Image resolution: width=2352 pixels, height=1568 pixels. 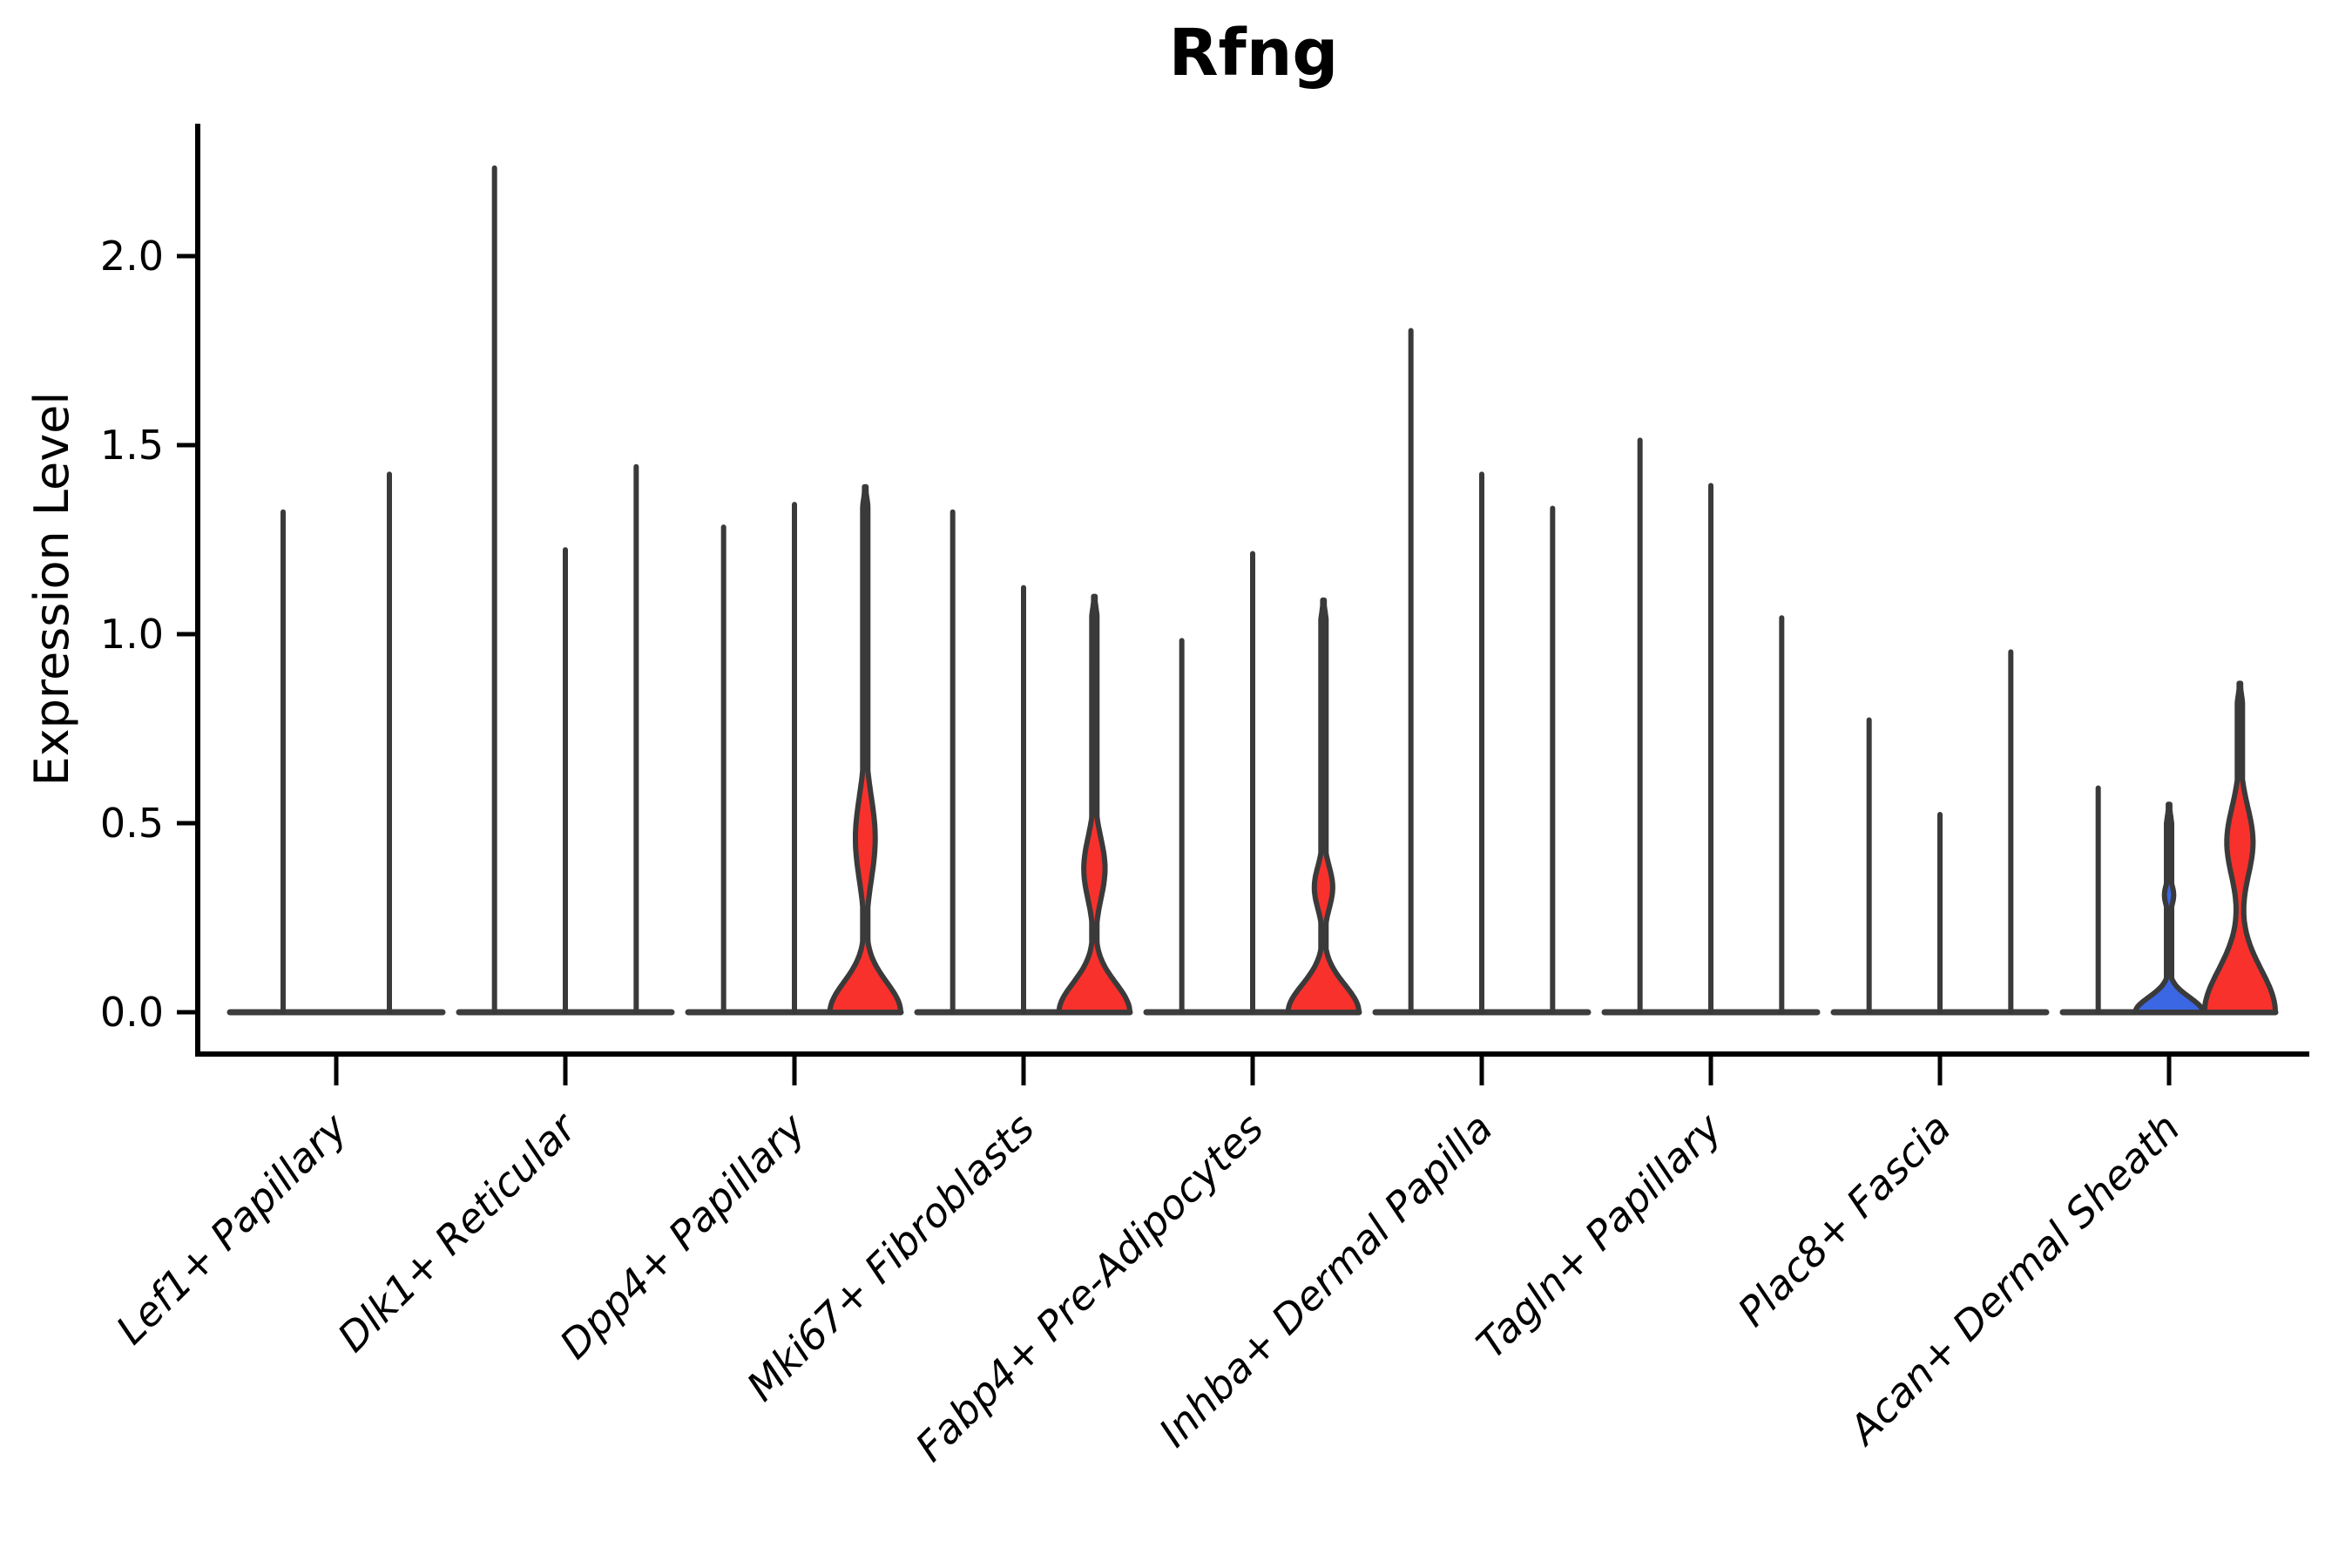 I want to click on x-tick-label: Lef1+ Papillary, so click(x=231, y=1228).